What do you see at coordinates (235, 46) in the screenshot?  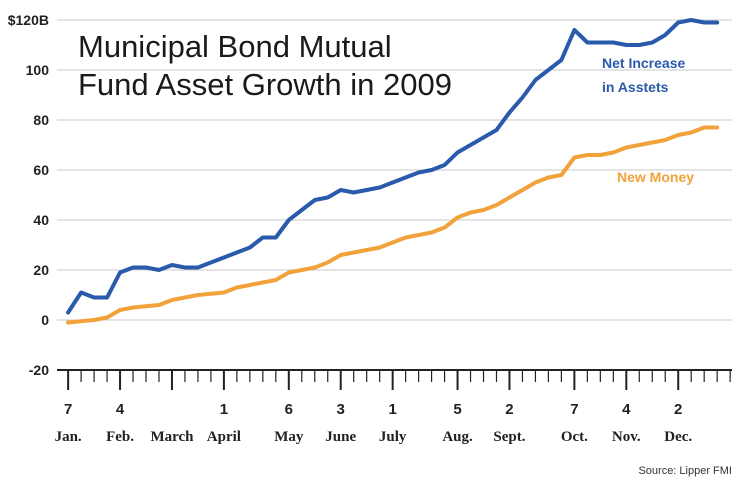 I see `chart-title-line-1: Municipal Bond Mutual` at bounding box center [235, 46].